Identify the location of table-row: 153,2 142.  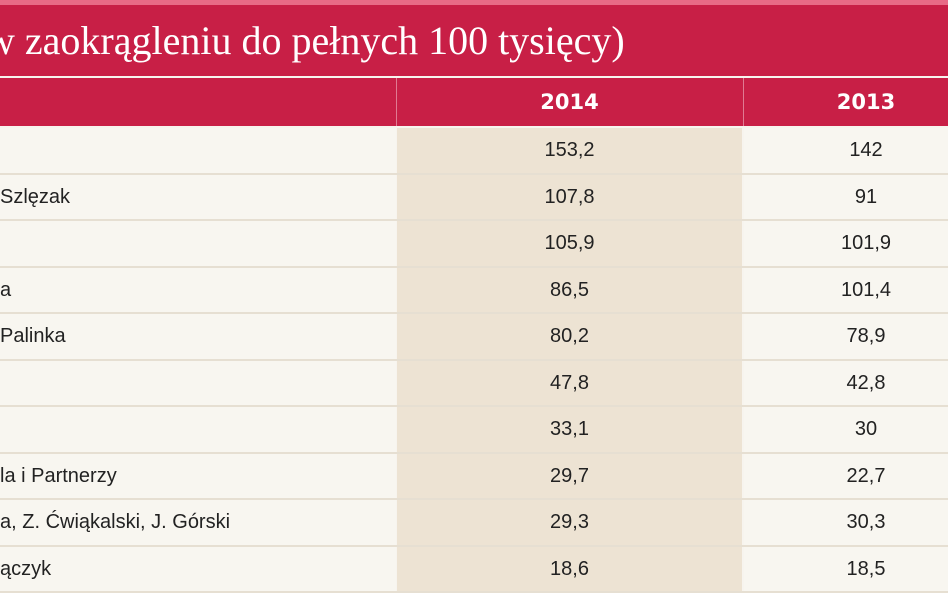
(474, 151).